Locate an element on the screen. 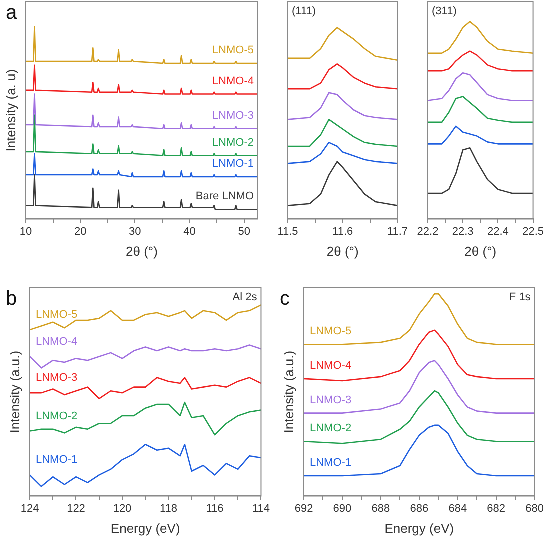 This screenshot has width=546, height=543. x-tick-label: 22.5 is located at coordinates (533, 232).